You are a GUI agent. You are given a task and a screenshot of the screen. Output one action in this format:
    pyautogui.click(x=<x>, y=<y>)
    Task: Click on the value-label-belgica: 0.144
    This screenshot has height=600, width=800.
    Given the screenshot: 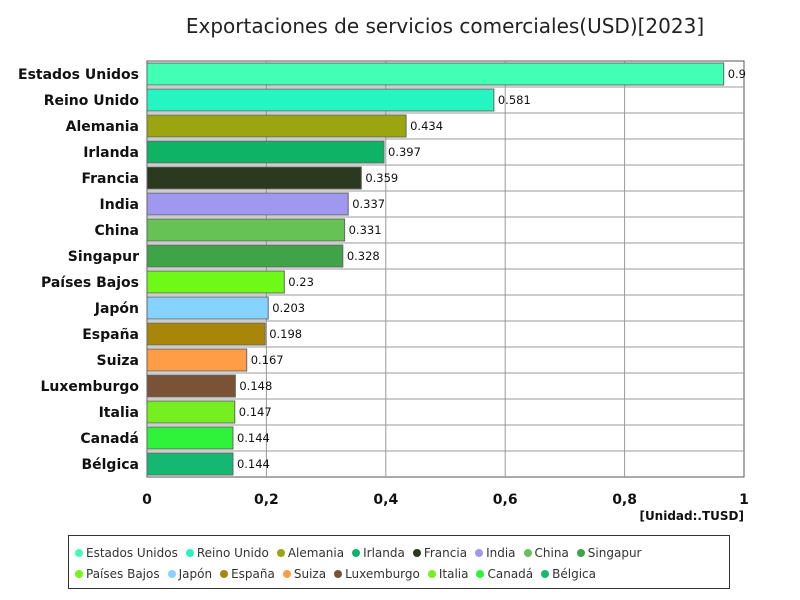 What is the action you would take?
    pyautogui.click(x=253, y=464)
    